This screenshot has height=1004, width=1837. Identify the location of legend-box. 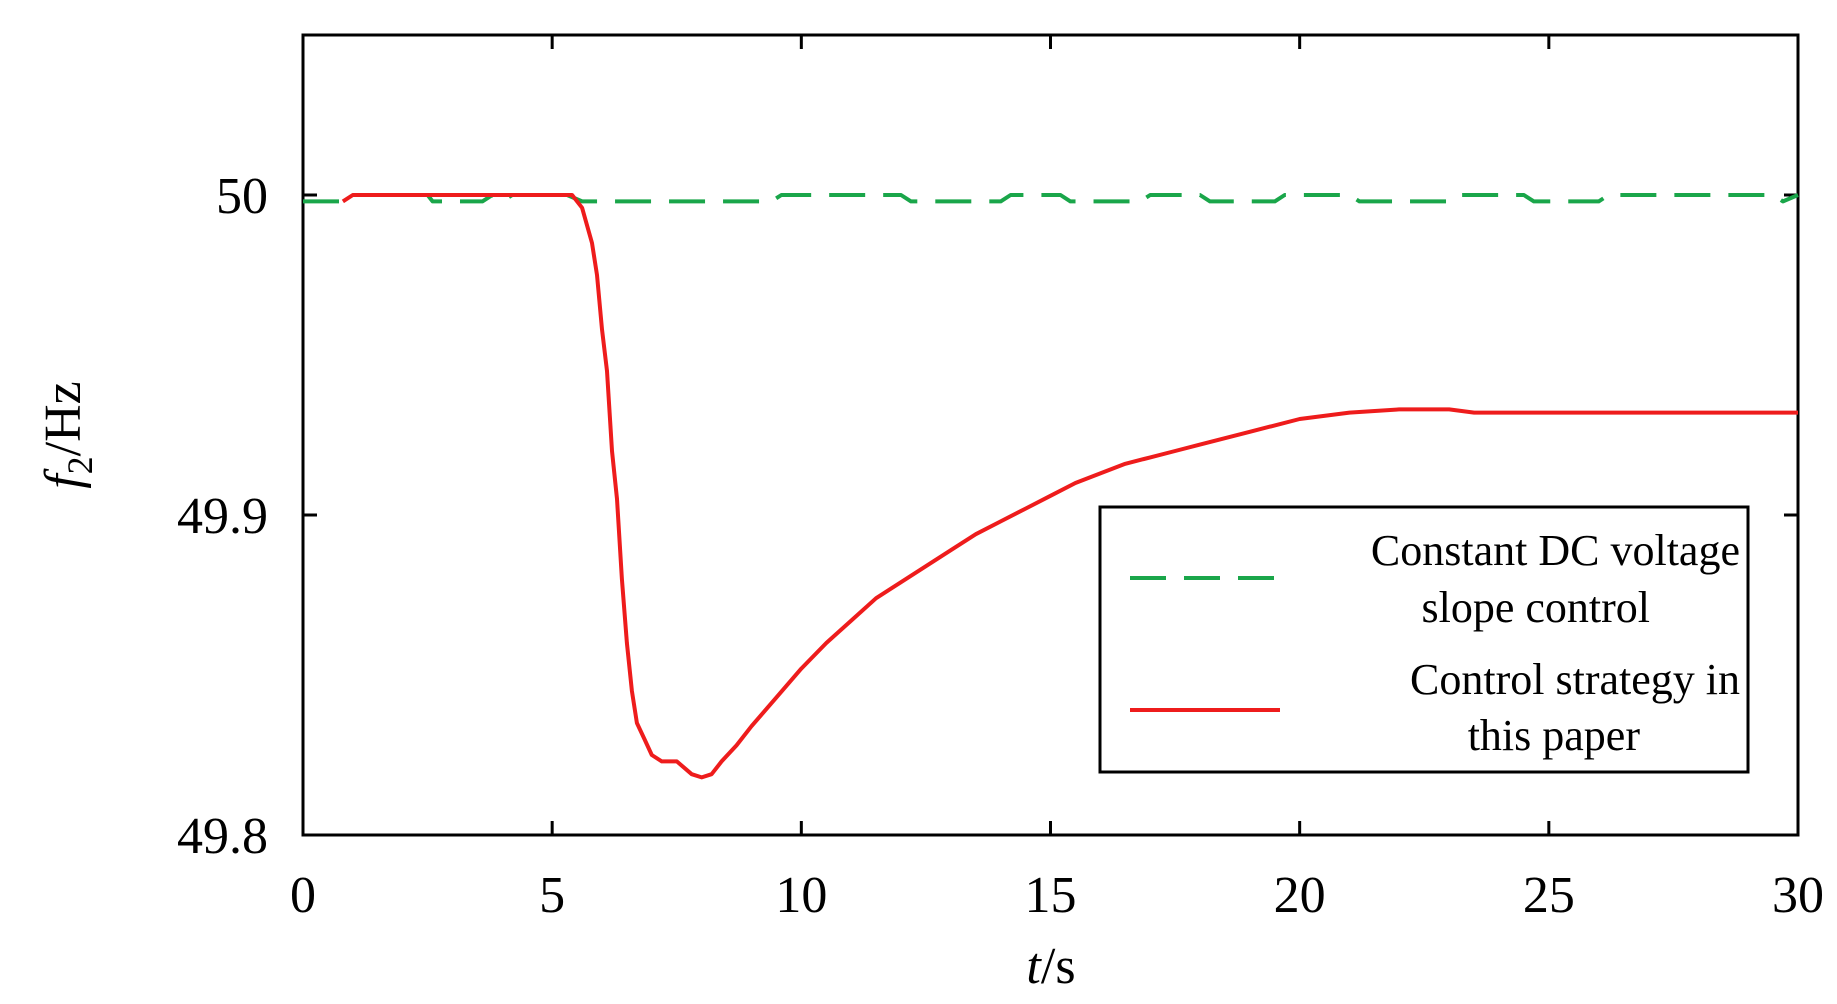
(1424, 639).